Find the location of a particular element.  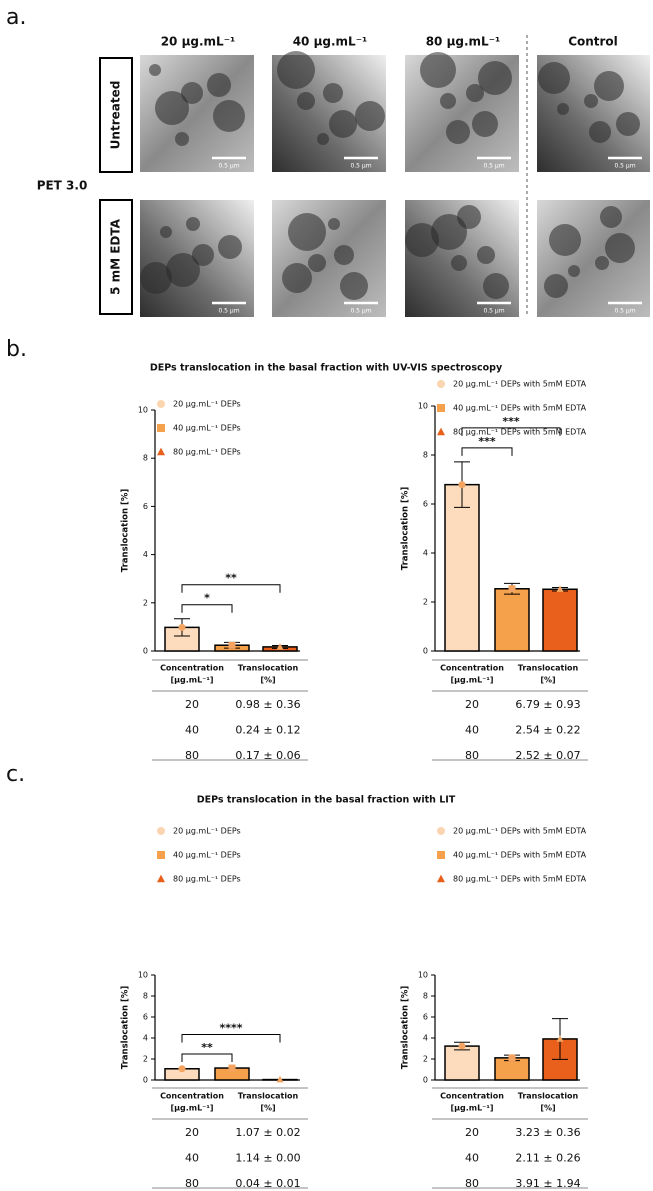

bar is located at coordinates (462, 567).